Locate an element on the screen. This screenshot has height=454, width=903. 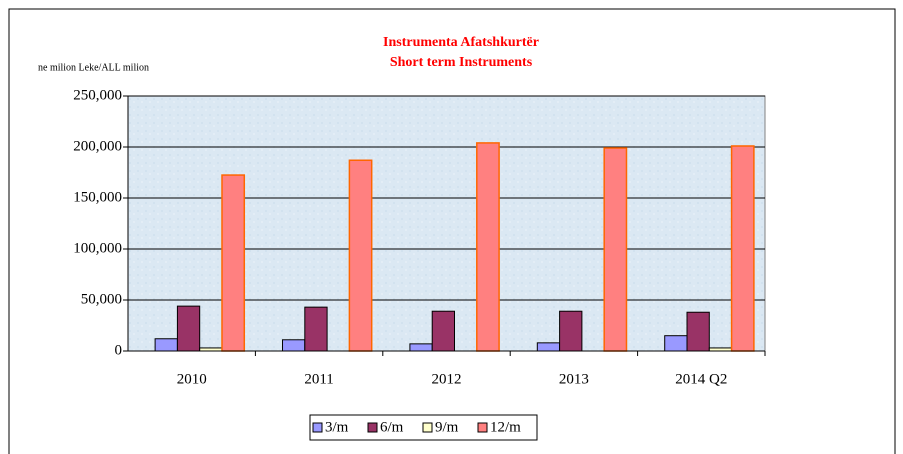
chart-title: Instrumenta Afatshkurtër is located at coordinates (461, 42).